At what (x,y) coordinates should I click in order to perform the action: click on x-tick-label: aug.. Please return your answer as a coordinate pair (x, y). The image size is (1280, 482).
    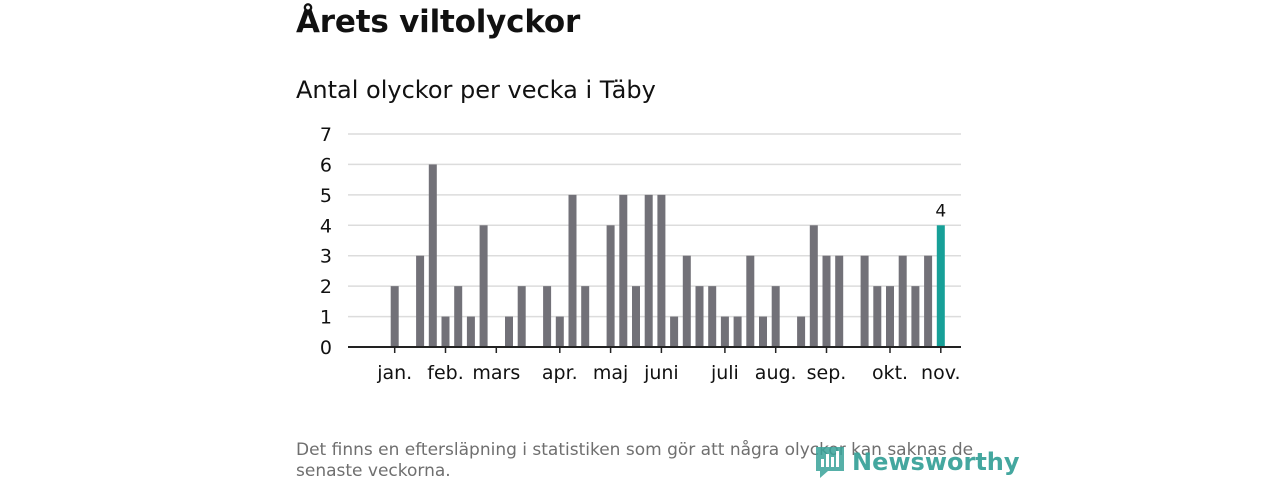
    Looking at the image, I should click on (776, 373).